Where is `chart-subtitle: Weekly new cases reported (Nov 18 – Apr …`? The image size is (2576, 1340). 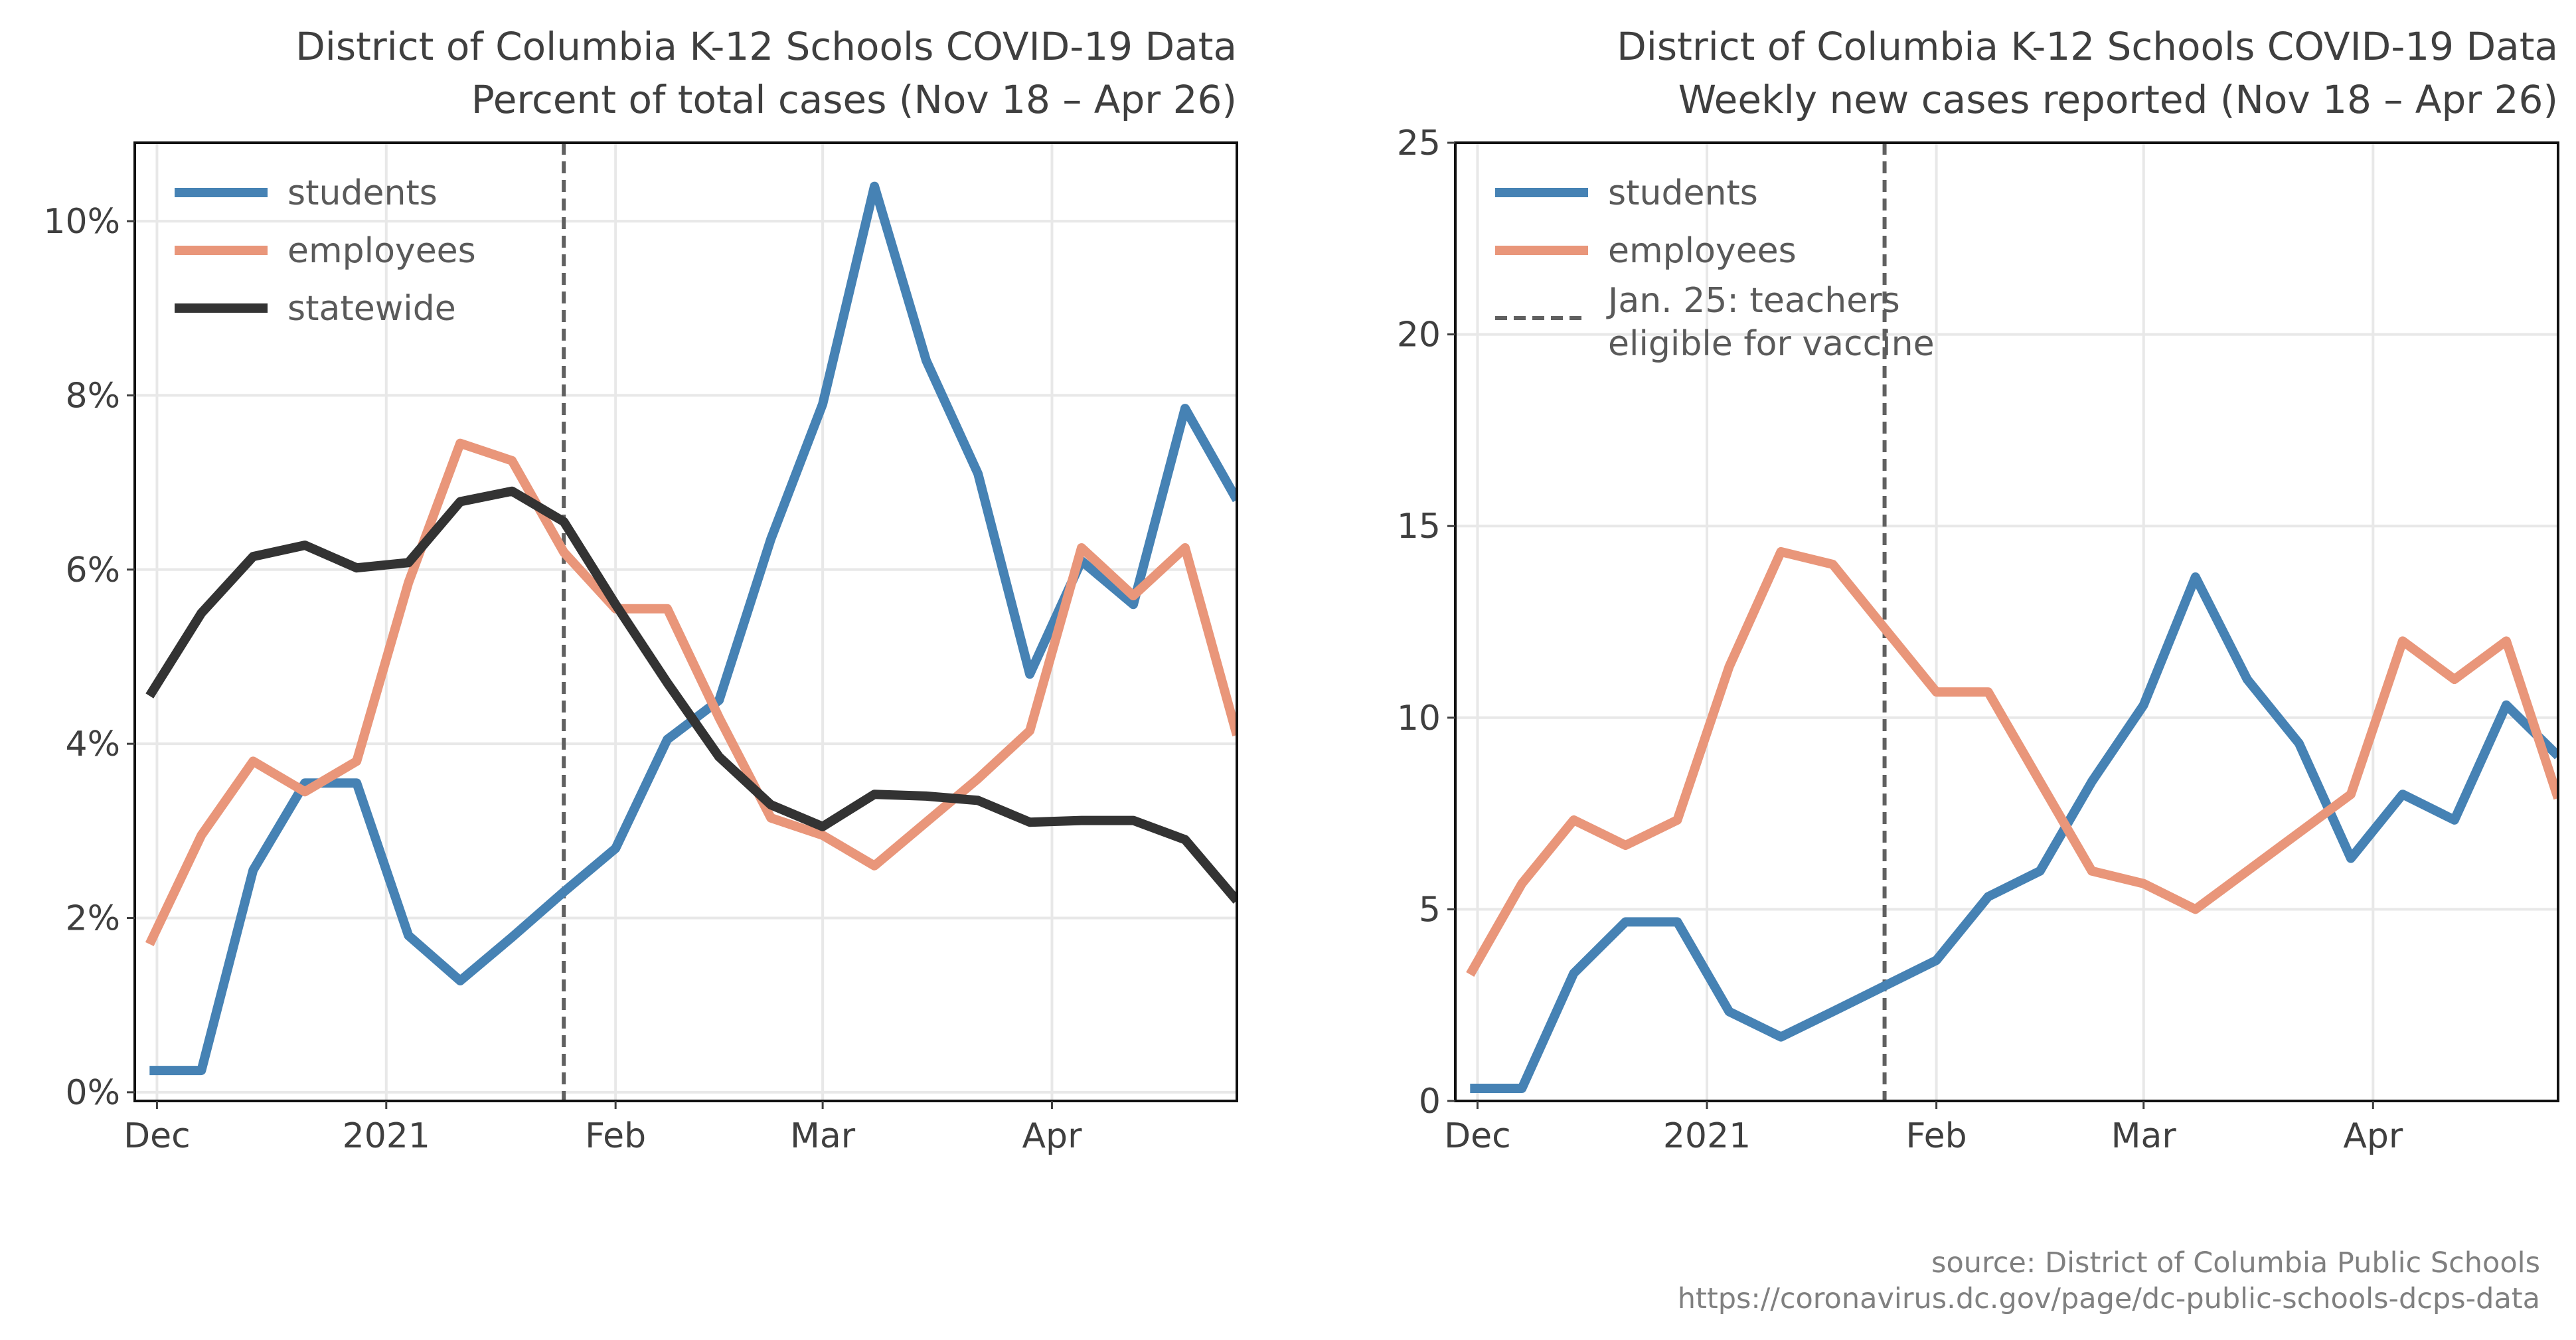 chart-subtitle: Weekly new cases reported (Nov 18 – Apr … is located at coordinates (2118, 99).